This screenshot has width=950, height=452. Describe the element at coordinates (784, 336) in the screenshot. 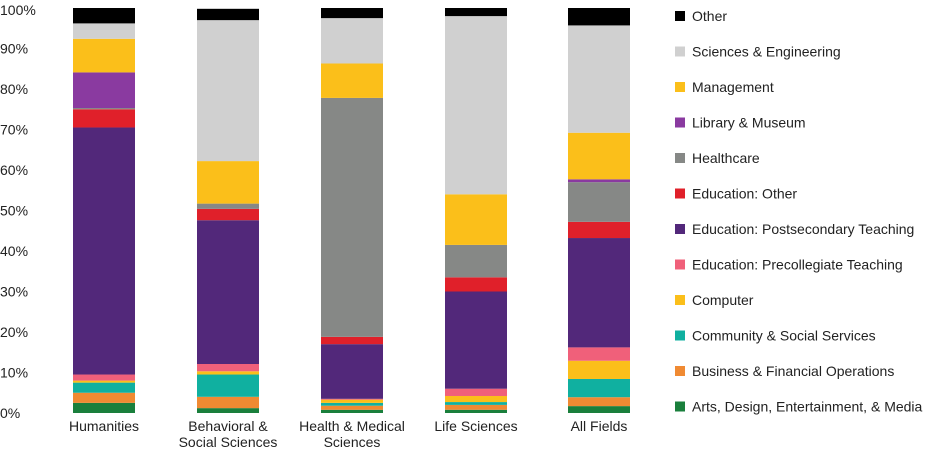

I see `legend-label: Community & Social Services` at that location.